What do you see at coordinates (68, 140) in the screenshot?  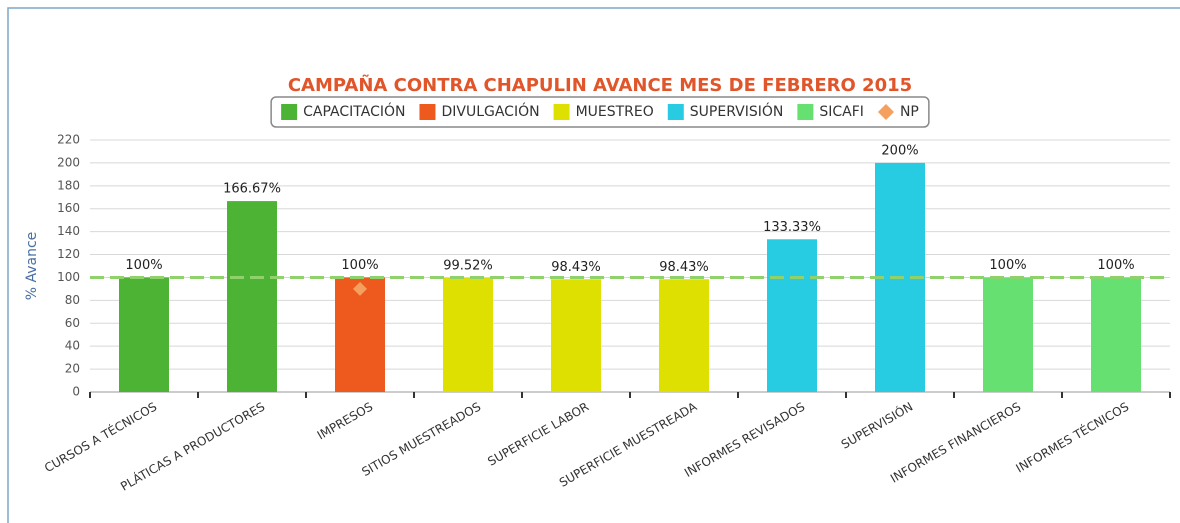 I see `y-tick-label: 220` at bounding box center [68, 140].